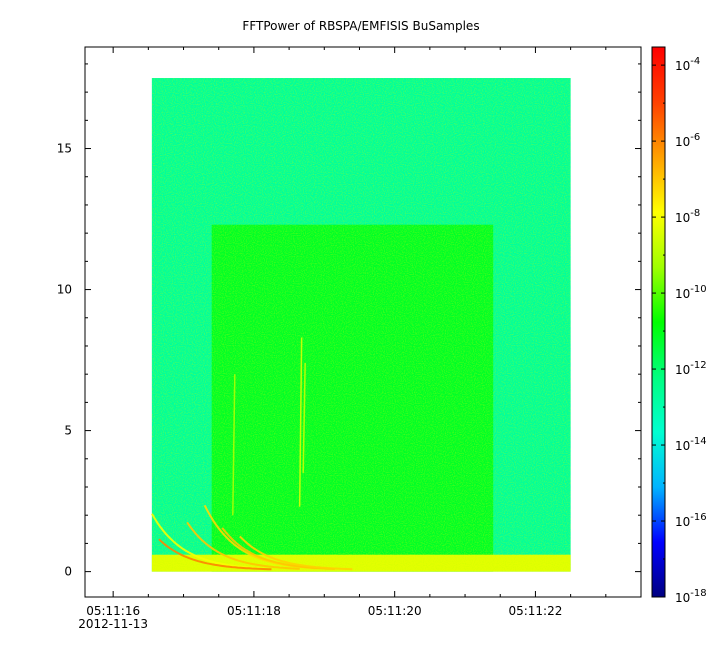  Describe the element at coordinates (691, 596) in the screenshot. I see `colorbar-tick-label: 10⁻¹⁸` at that location.